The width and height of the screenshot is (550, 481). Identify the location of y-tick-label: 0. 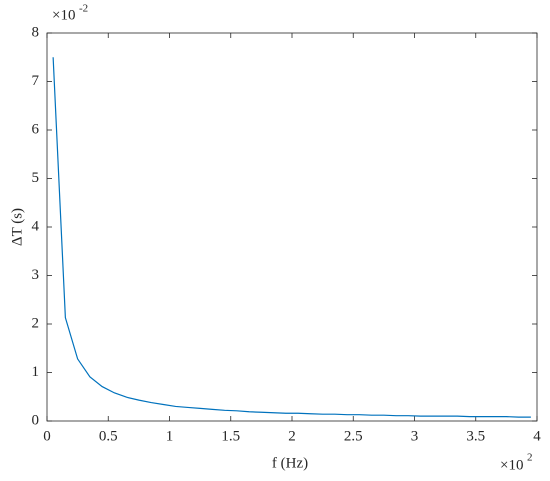
(36, 420).